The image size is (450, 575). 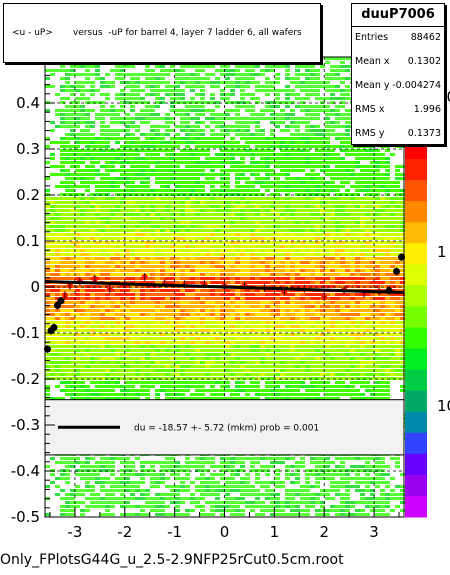 What do you see at coordinates (374, 532) in the screenshot?
I see `x-tick-label: 3` at bounding box center [374, 532].